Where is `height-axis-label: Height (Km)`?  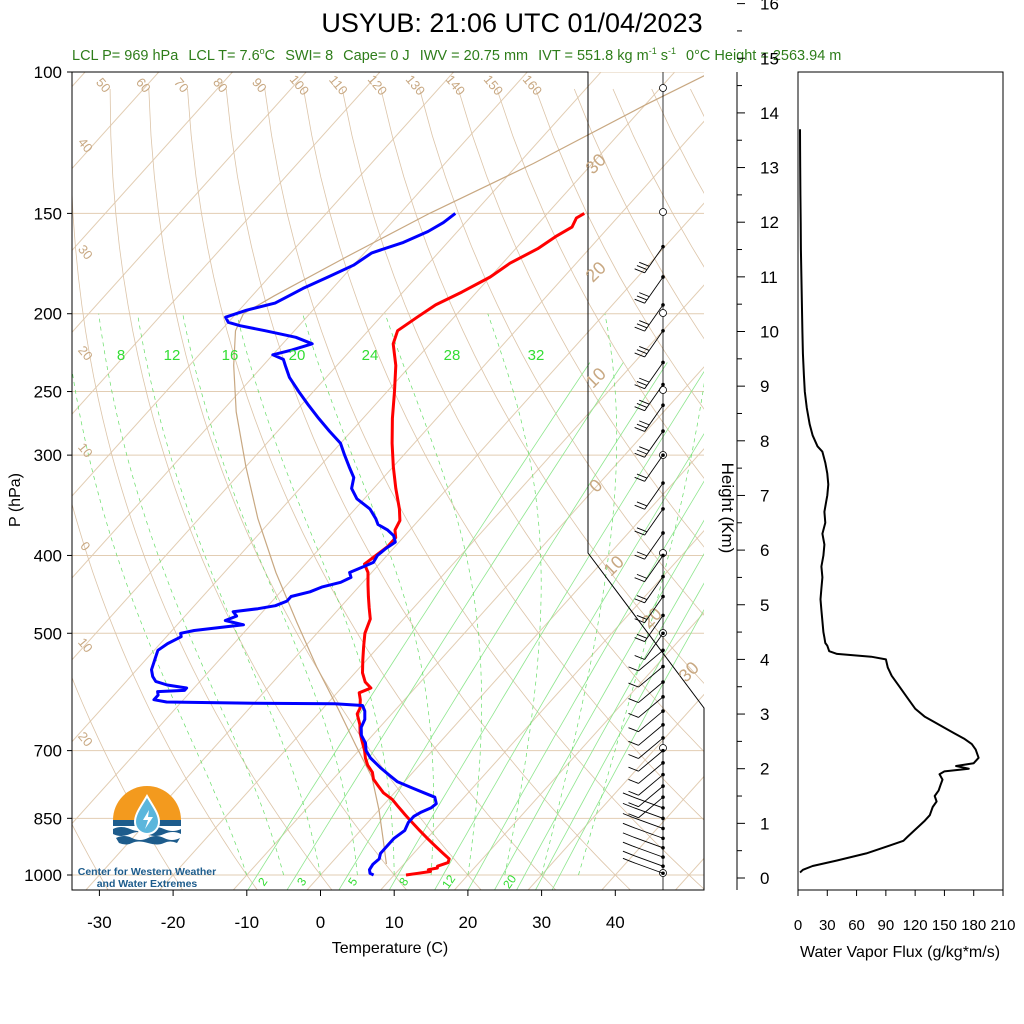
height-axis-label: Height (Km) is located at coordinates (727, 508).